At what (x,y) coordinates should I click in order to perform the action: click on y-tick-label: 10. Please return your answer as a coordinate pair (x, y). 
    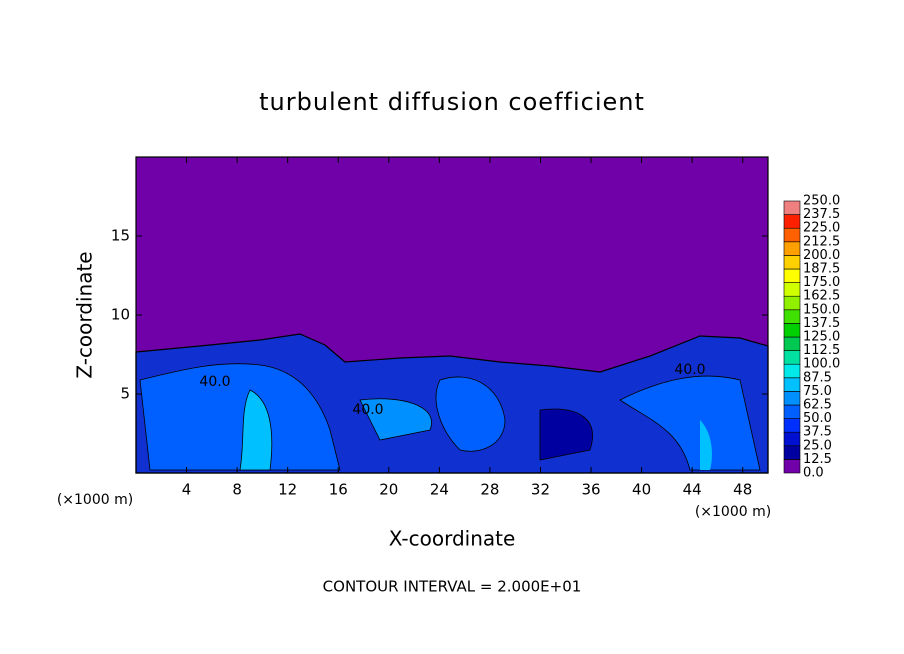
    Looking at the image, I should click on (120, 315).